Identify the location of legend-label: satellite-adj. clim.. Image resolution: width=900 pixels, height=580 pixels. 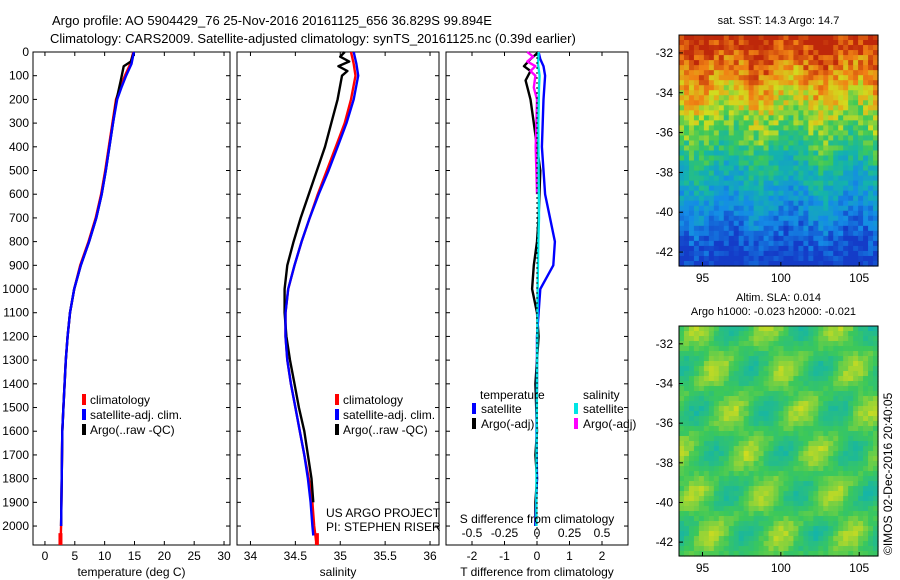
(389, 415).